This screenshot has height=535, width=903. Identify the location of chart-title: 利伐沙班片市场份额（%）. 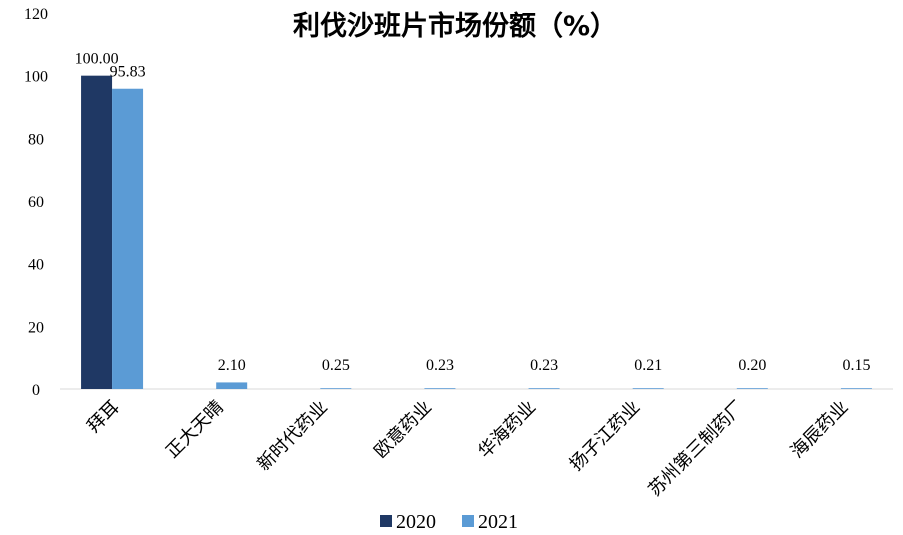
(455, 26).